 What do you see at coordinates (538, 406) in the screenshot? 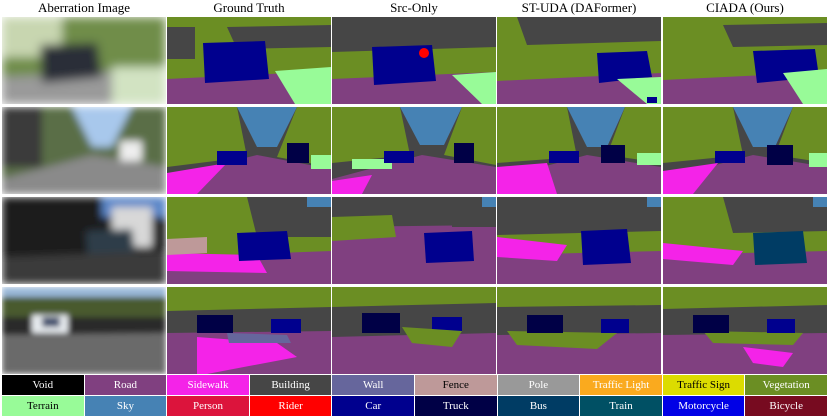
I see `legend-swatch: Bus` at bounding box center [538, 406].